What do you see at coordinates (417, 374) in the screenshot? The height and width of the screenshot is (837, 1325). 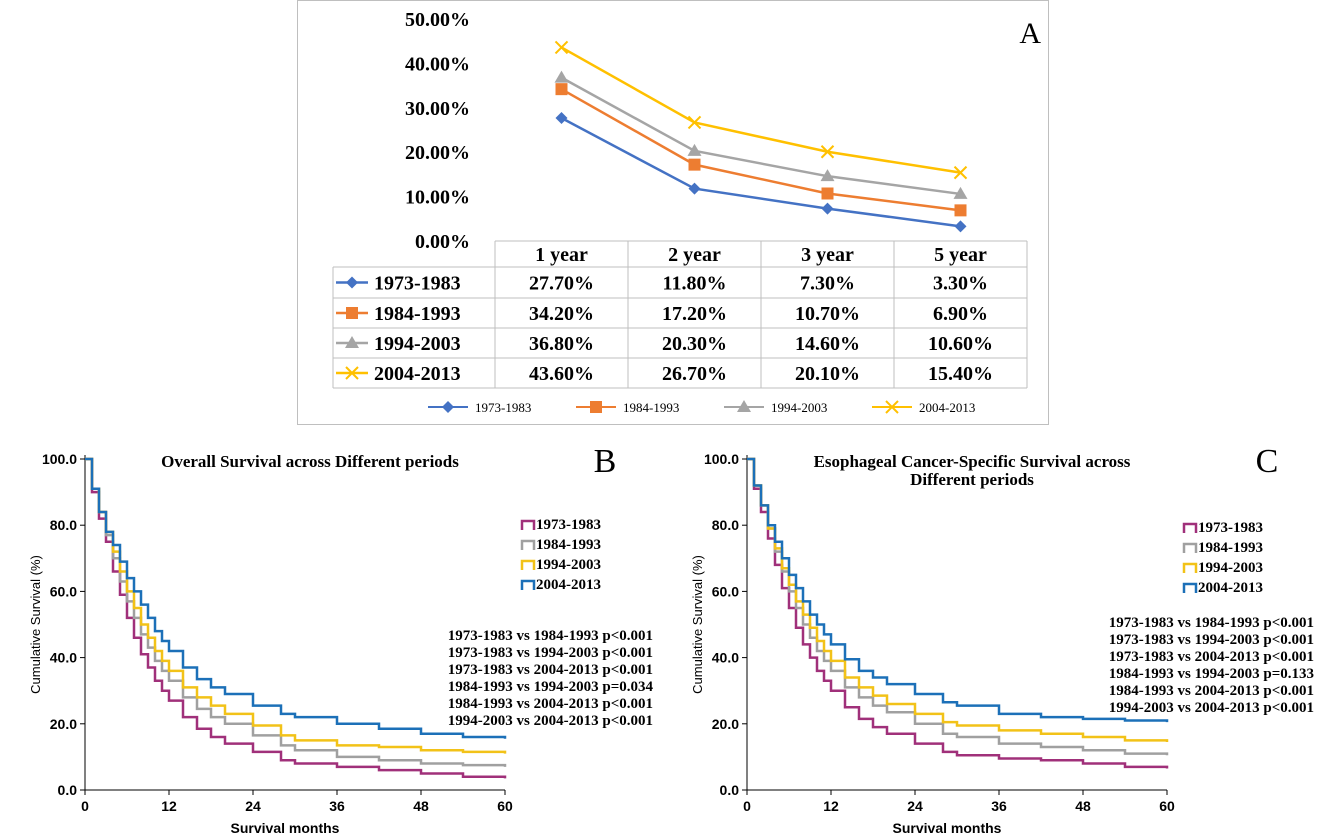 I see `row-label: 2004-2013` at bounding box center [417, 374].